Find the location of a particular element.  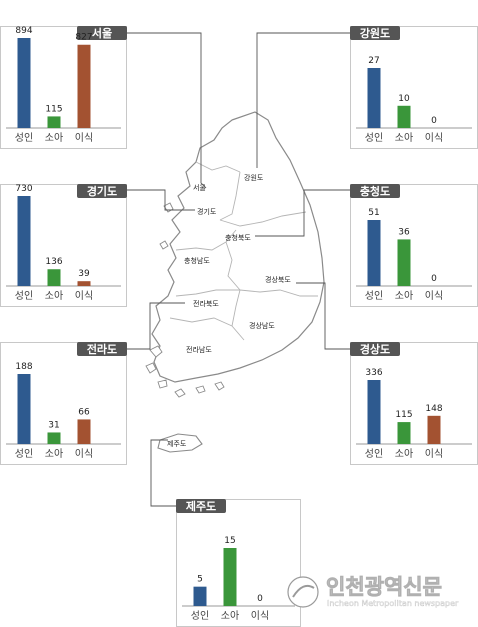

panel-title-jeju: 제주도 is located at coordinates (201, 506).